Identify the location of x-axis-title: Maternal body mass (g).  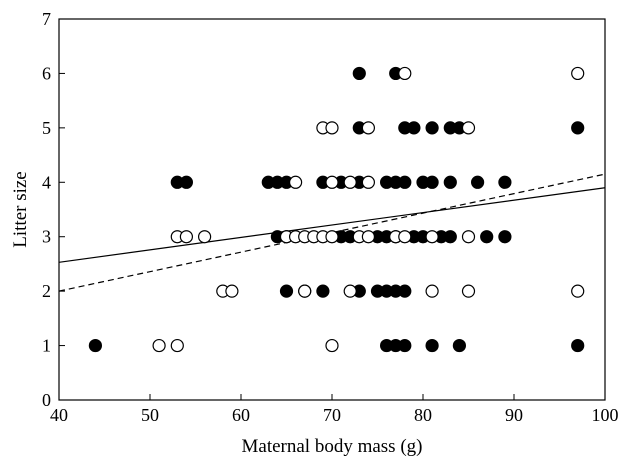
(332, 446).